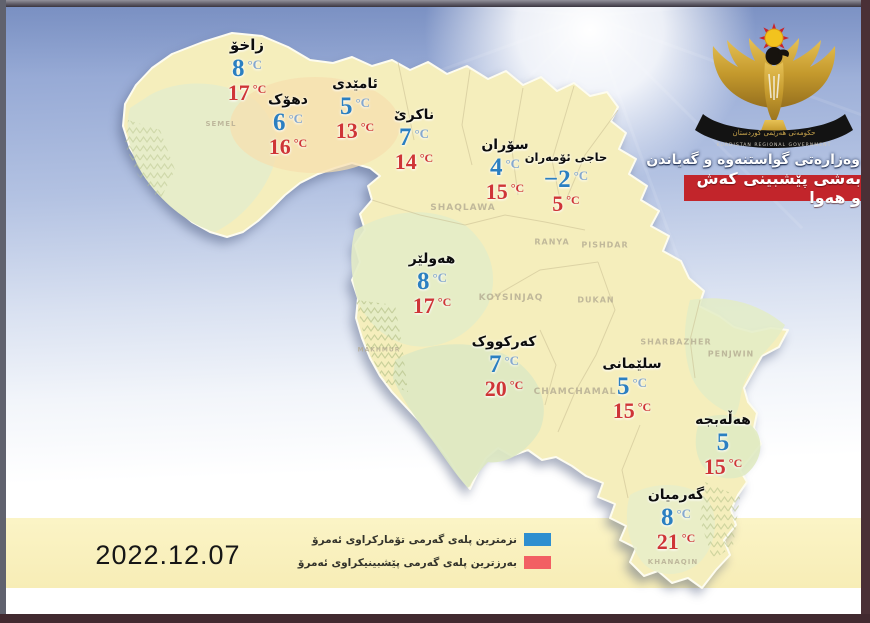 Image resolution: width=870 pixels, height=623 pixels. I want to click on city-name: زاخۆ, so click(247, 45).